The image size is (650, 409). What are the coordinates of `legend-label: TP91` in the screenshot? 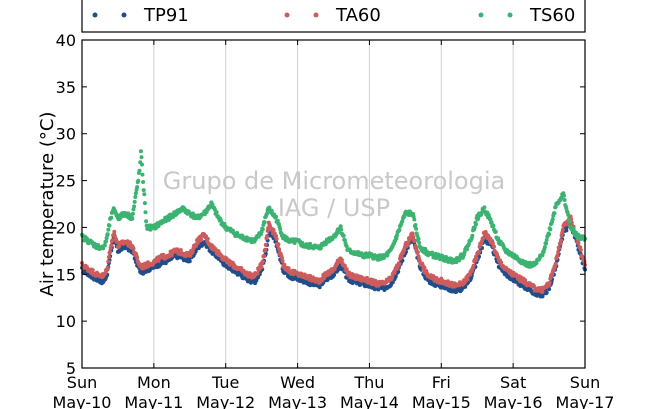 It's located at (166, 15).